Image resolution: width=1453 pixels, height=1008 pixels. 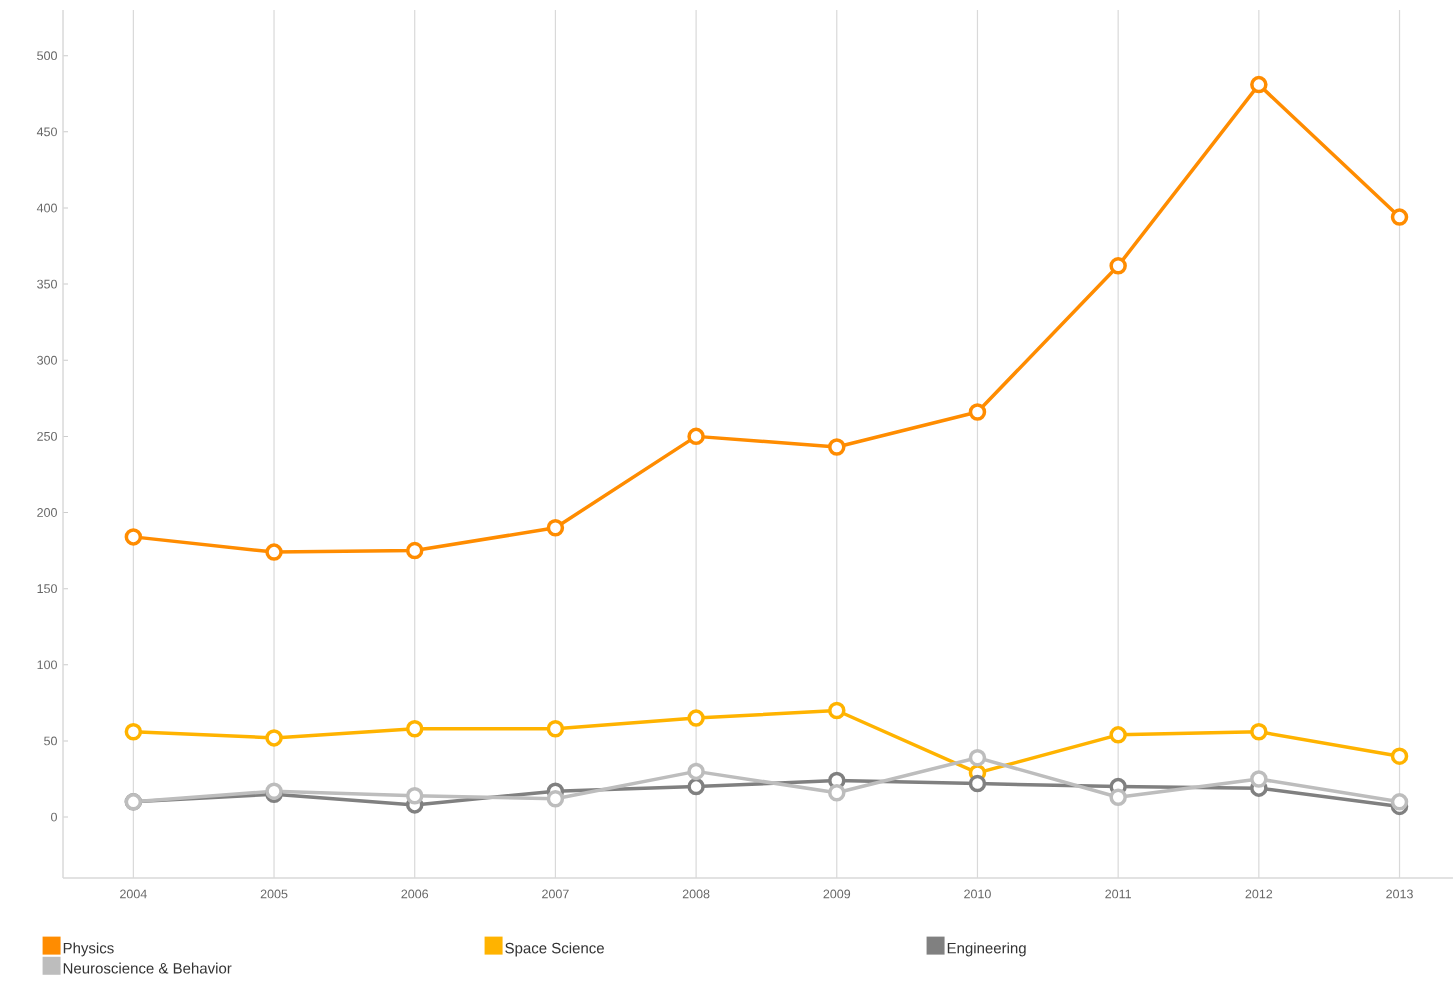 What do you see at coordinates (554, 949) in the screenshot?
I see `legend-label: Space Science` at bounding box center [554, 949].